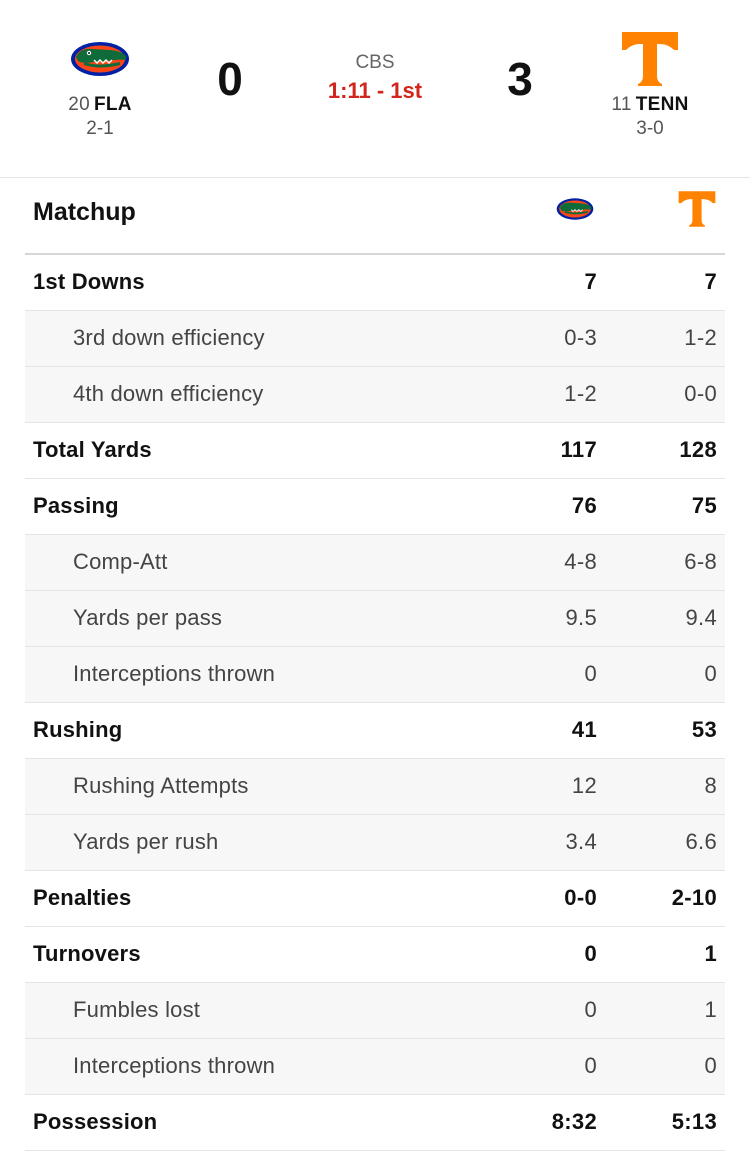 This screenshot has width=750, height=1153. I want to click on matchup-header: Matchup, so click(375, 217).